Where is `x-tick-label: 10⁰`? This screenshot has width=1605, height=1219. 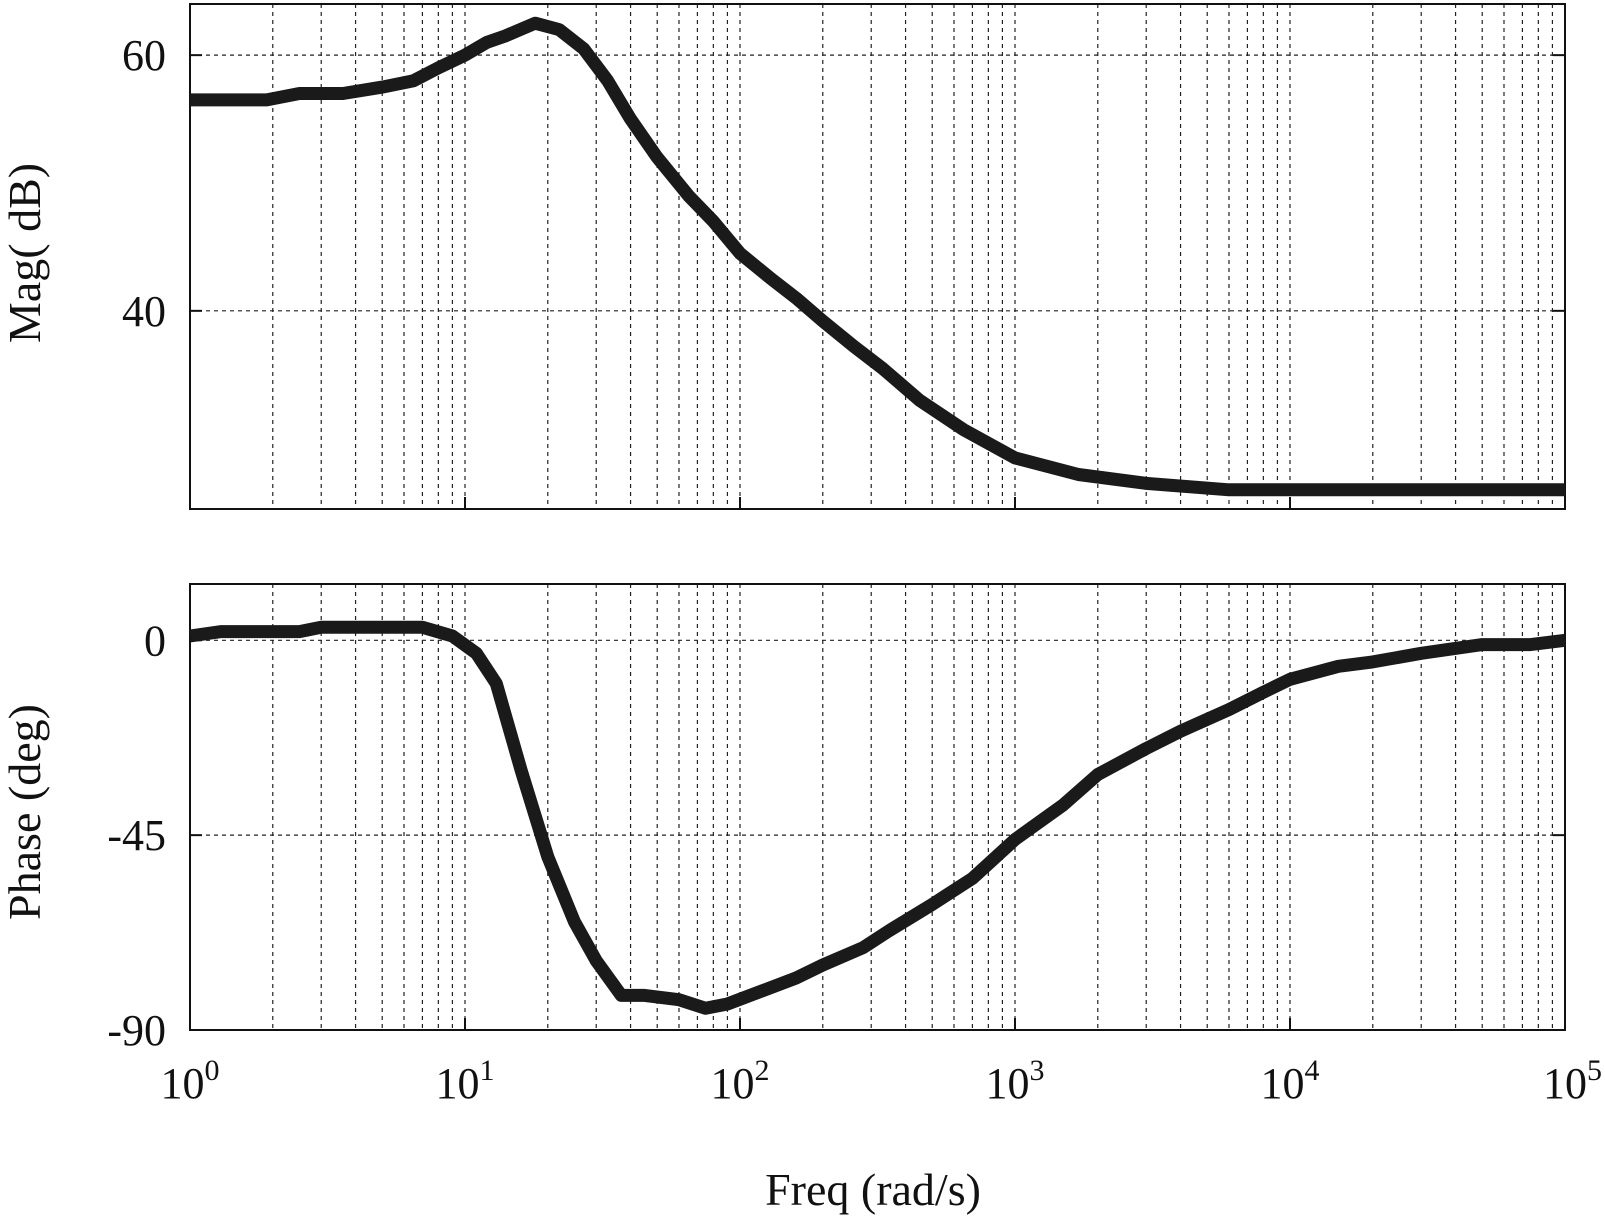 x-tick-label: 10⁰ is located at coordinates (190, 1081).